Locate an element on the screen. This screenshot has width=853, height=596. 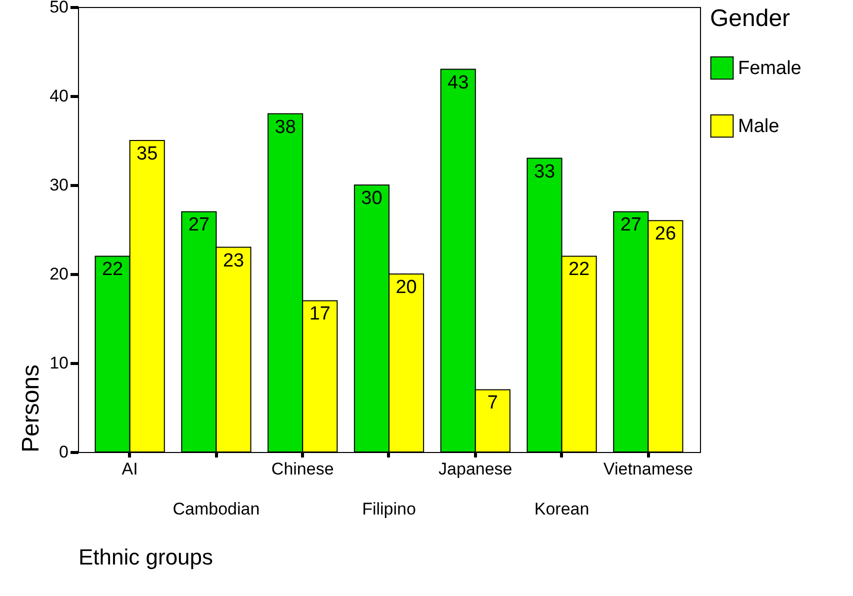
data-label: 20 is located at coordinates (406, 287).